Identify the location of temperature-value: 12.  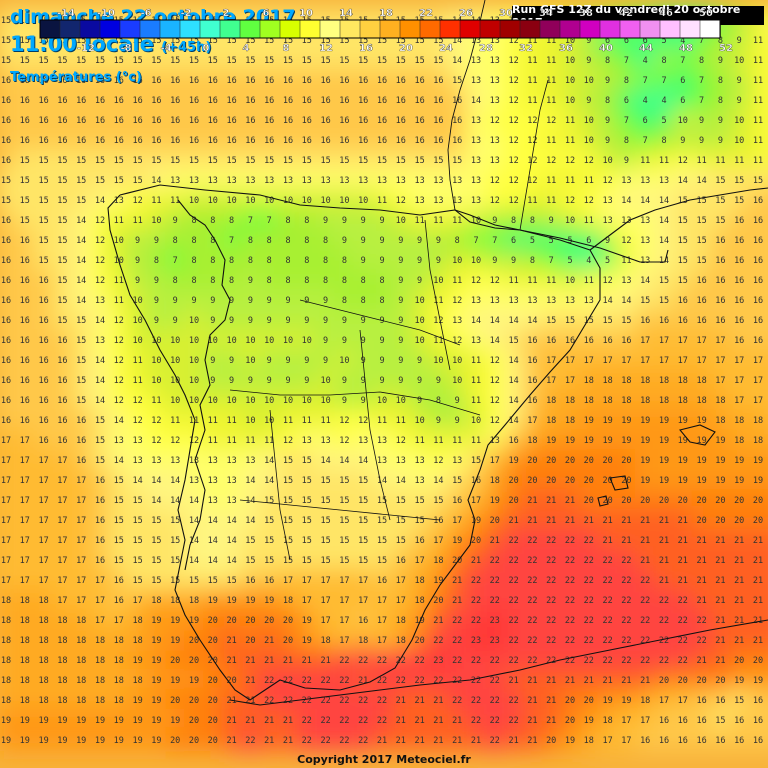
(551, 161).